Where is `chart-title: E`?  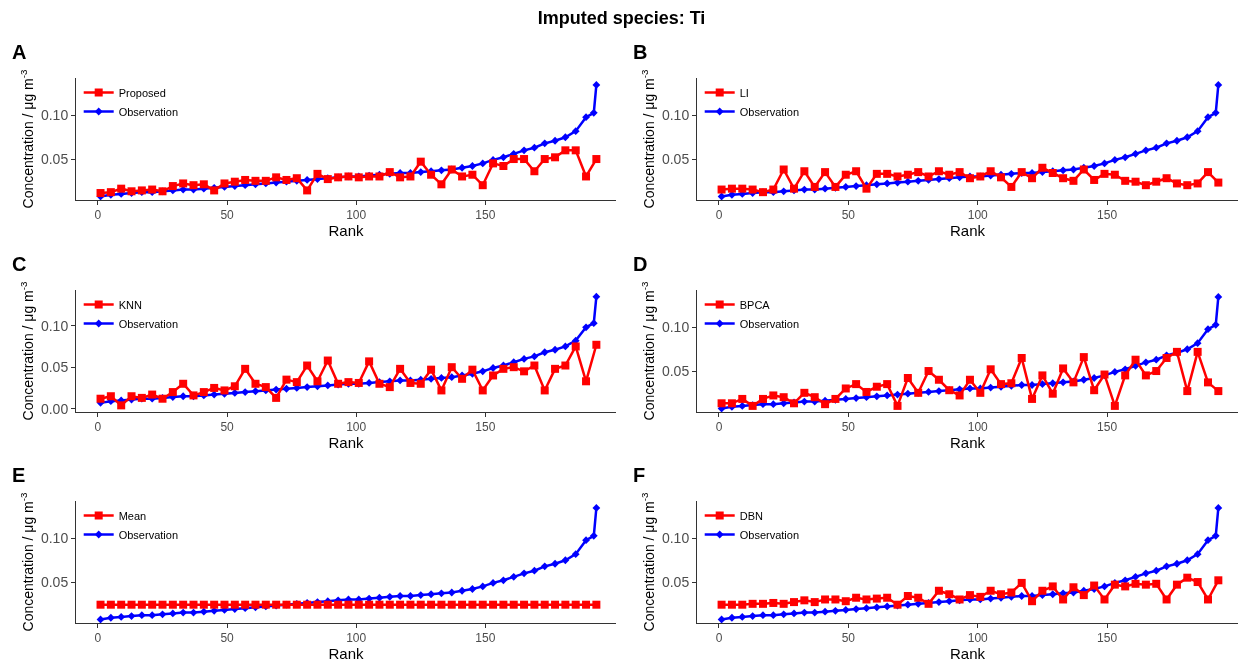 chart-title: E is located at coordinates (19, 475).